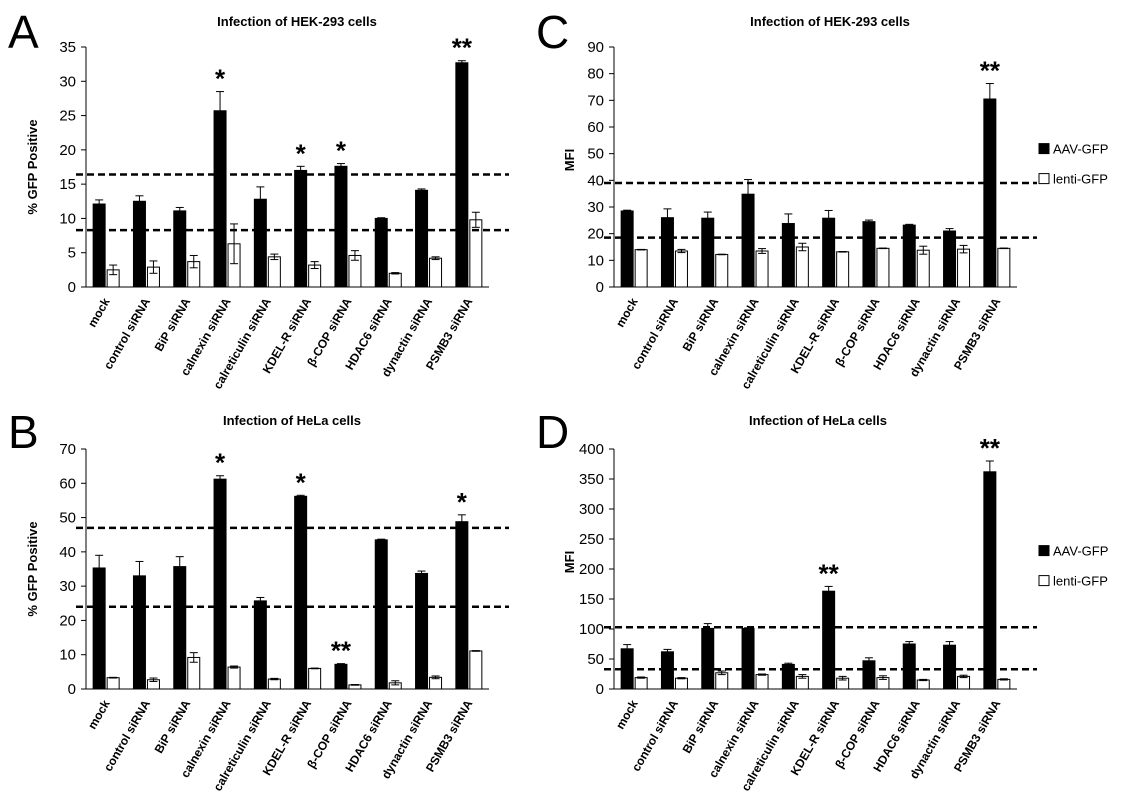 The height and width of the screenshot is (800, 1122). Describe the element at coordinates (23, 432) in the screenshot. I see `panel-letter: B` at that location.